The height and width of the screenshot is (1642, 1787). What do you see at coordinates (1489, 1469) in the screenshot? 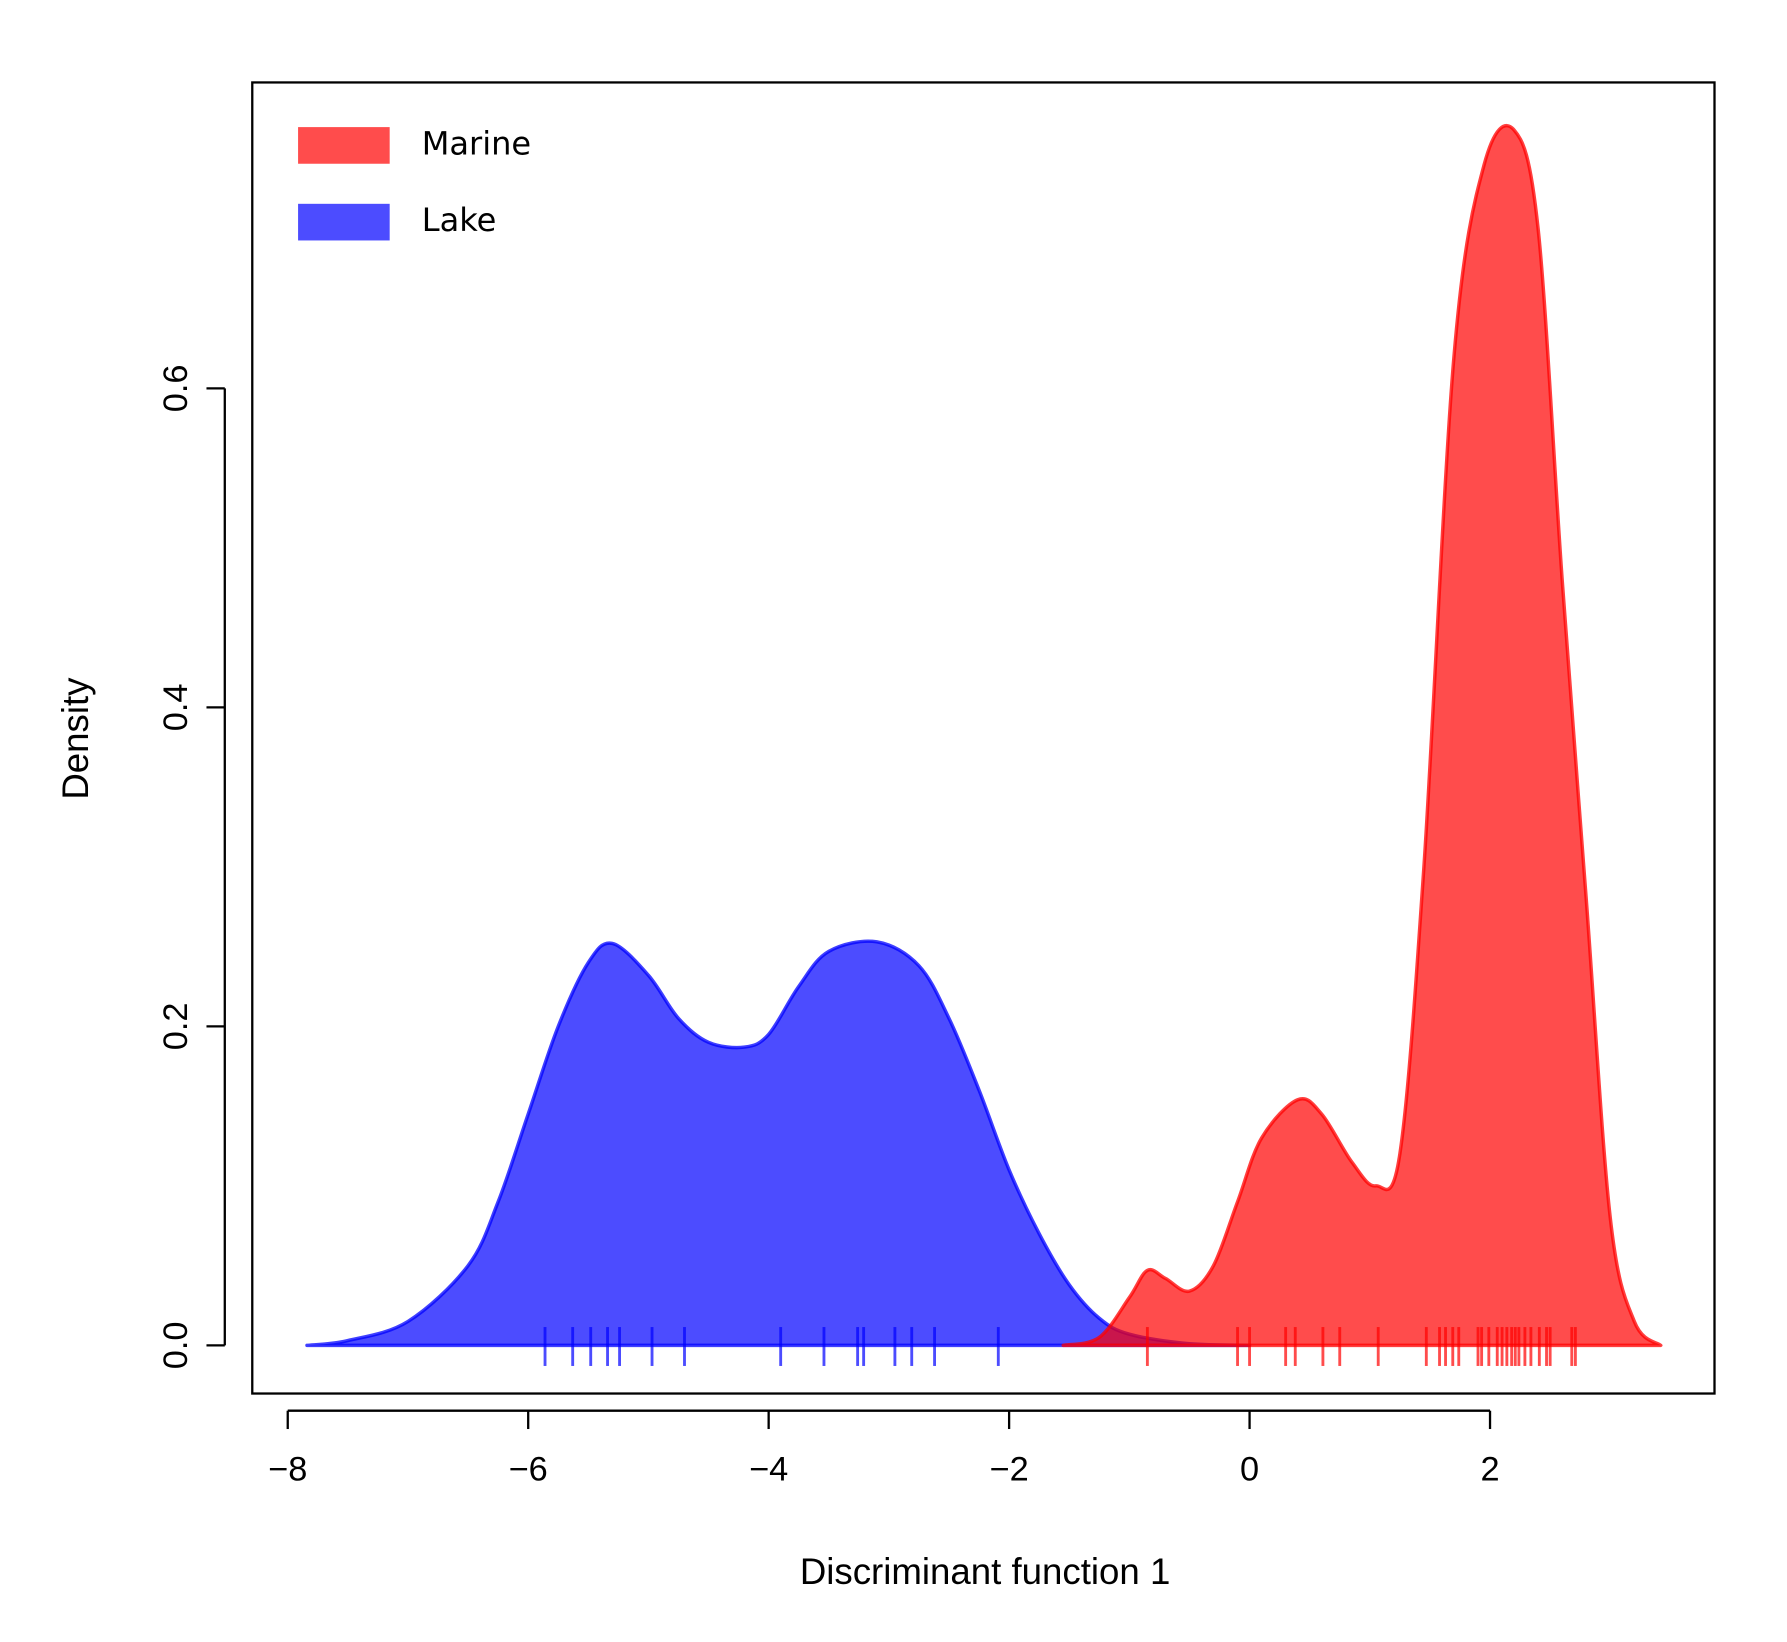
I see `x-tick-label: 2` at bounding box center [1489, 1469].